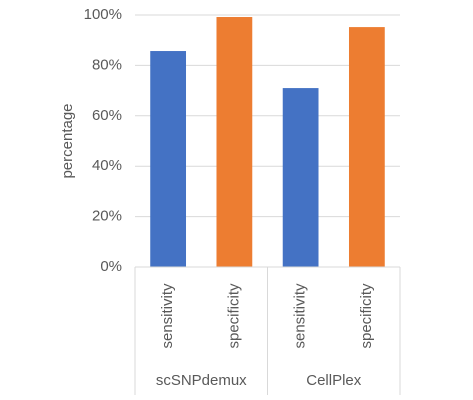  What do you see at coordinates (111, 266) in the screenshot?
I see `y-tick-label: 0%` at bounding box center [111, 266].